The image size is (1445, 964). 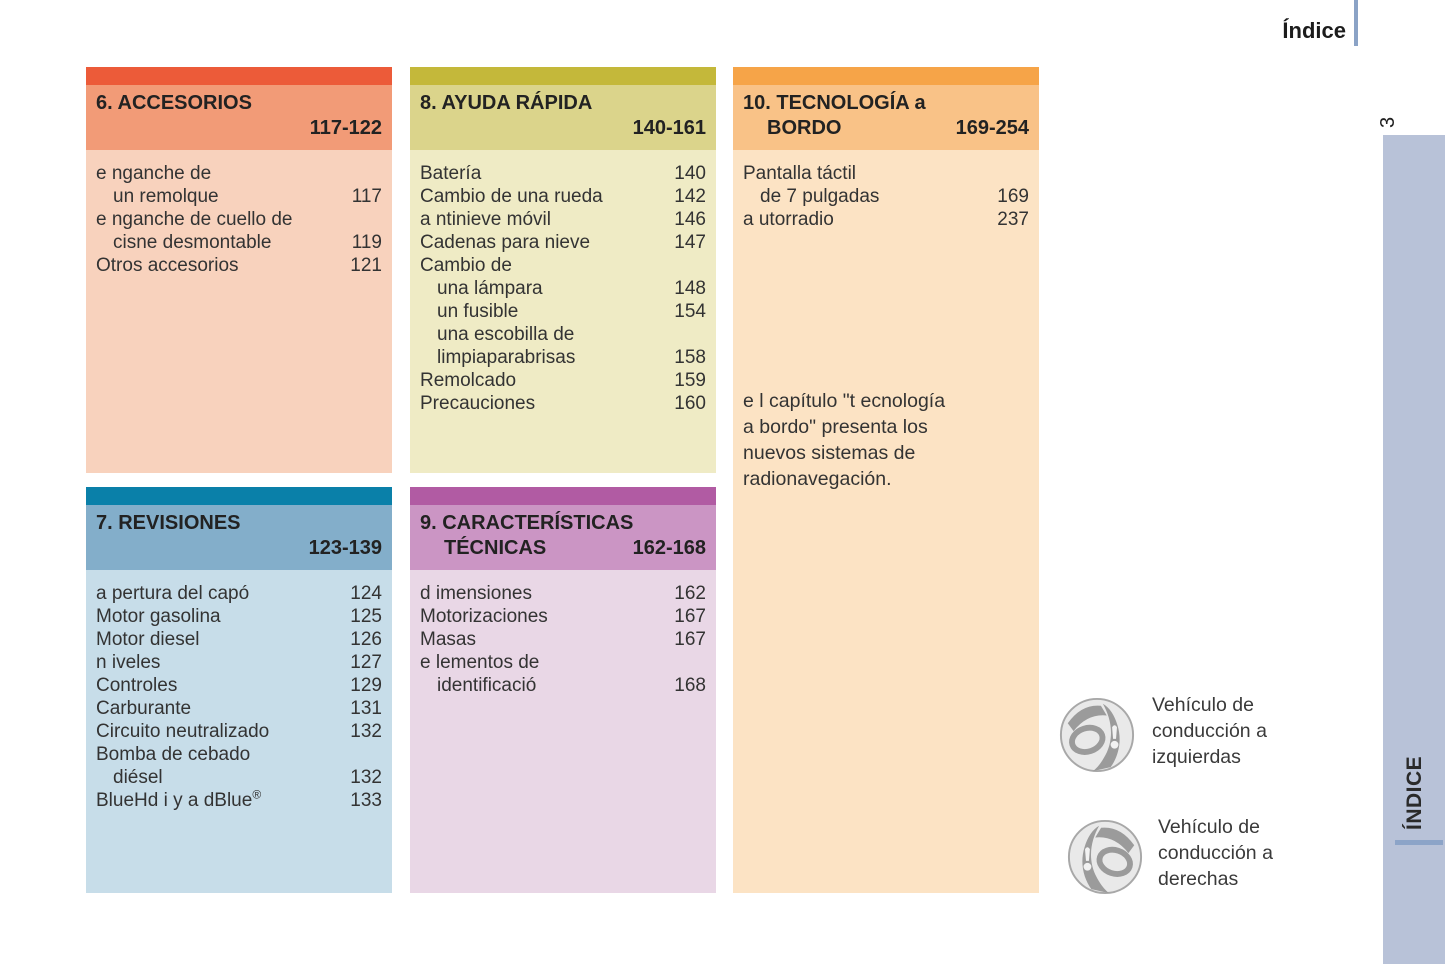 I want to click on toc-entry-text: cisne desmontable, so click(x=192, y=242).